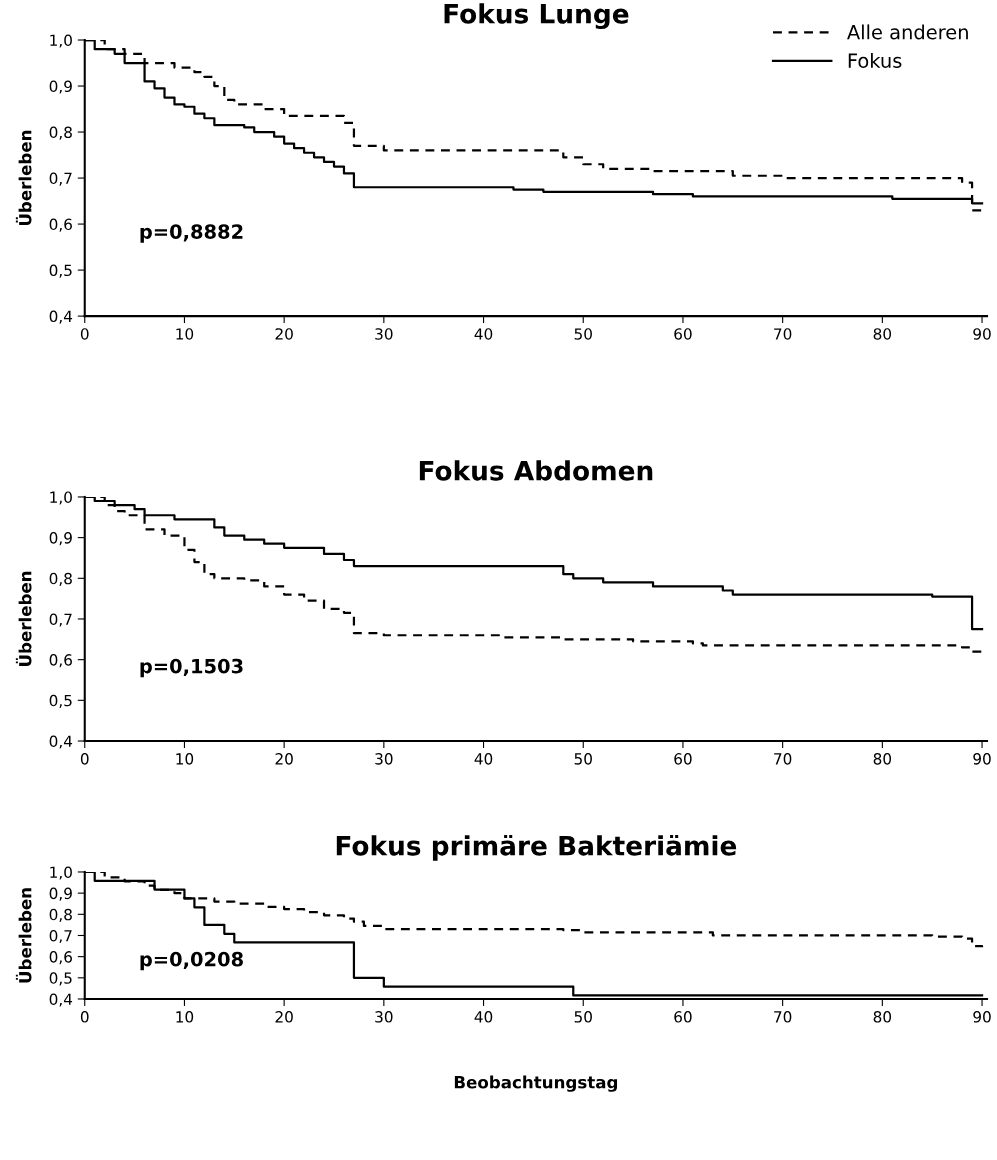 The height and width of the screenshot is (1160, 997). Describe the element at coordinates (191, 961) in the screenshot. I see `annotation: p=0,0208` at that location.